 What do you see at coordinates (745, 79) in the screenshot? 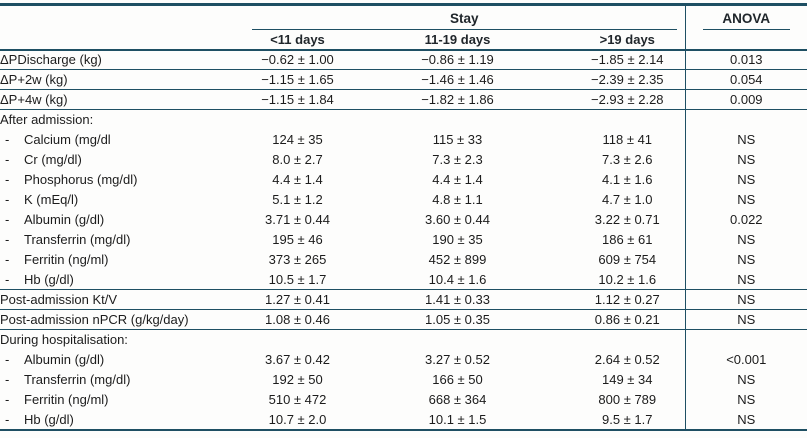
I see `anova-value-cell: 0.054` at bounding box center [745, 79].